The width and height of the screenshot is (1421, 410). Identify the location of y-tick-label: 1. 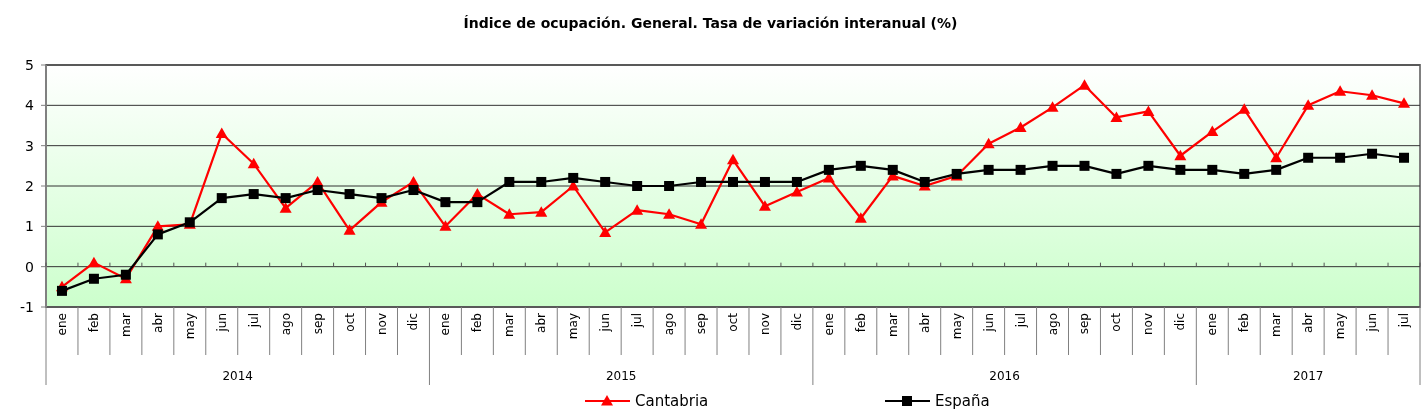
(29, 226).